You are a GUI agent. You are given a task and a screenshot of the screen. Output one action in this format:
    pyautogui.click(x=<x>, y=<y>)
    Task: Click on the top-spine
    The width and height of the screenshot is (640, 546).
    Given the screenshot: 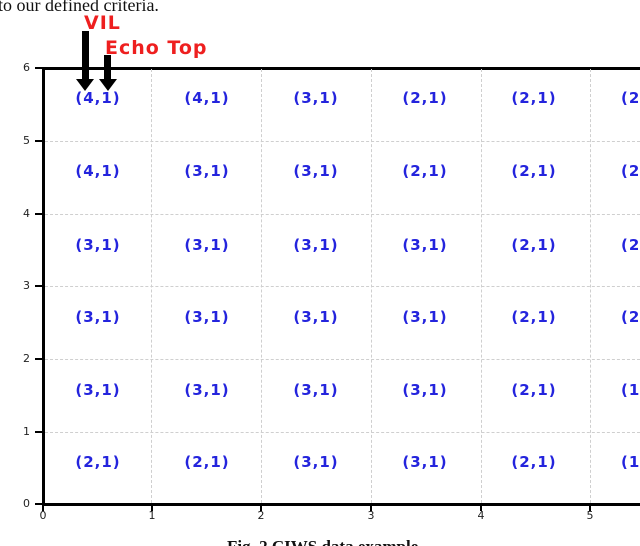 What is the action you would take?
    pyautogui.click(x=340, y=68)
    